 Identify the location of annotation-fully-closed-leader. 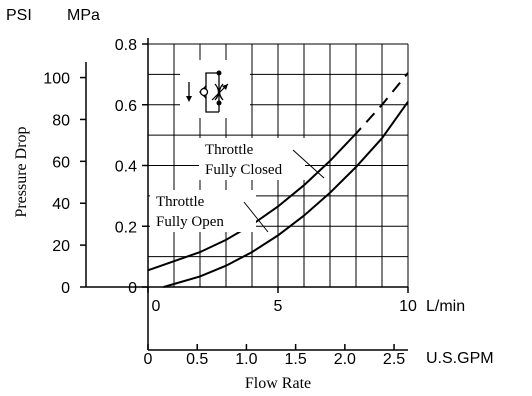
(308, 164).